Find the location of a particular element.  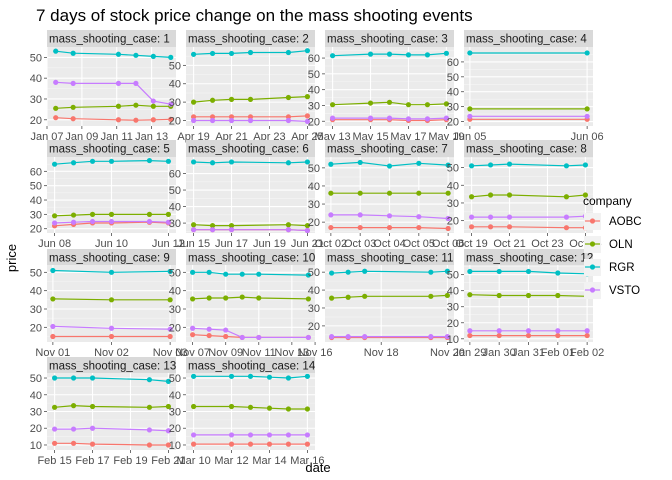

y-tick-label: 10 is located at coordinates (453, 340).